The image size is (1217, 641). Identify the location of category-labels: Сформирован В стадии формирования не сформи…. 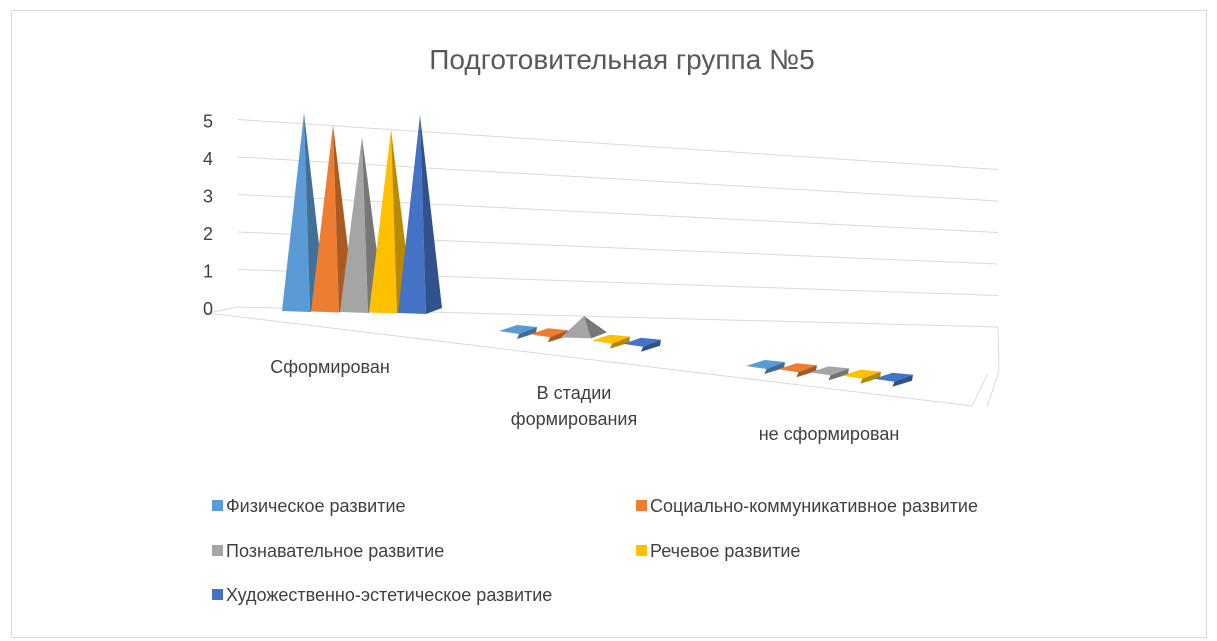
(584, 400).